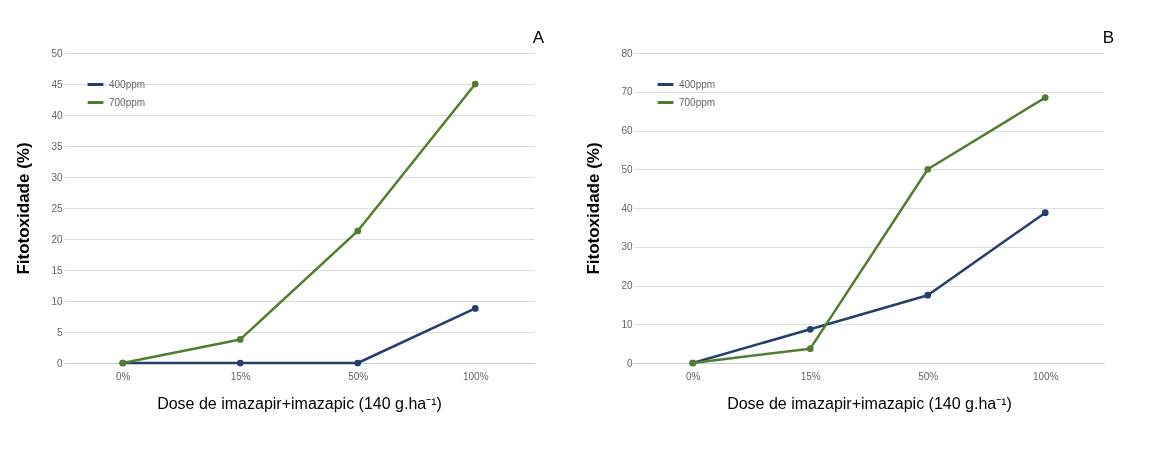 The width and height of the screenshot is (1165, 471). I want to click on y-tick-label: 60, so click(627, 130).